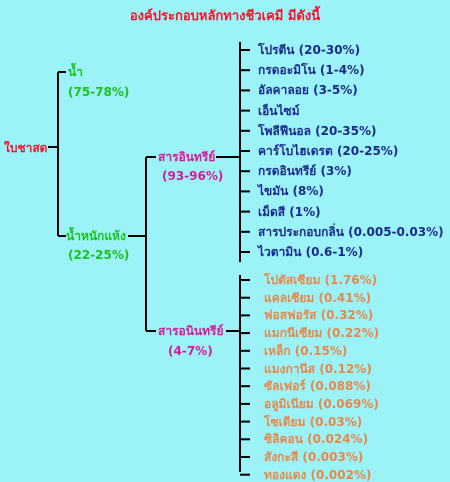 The width and height of the screenshot is (450, 482). Describe the element at coordinates (318, 368) in the screenshot. I see `inorganic-item: แมงกานีส (0.12%)` at that location.